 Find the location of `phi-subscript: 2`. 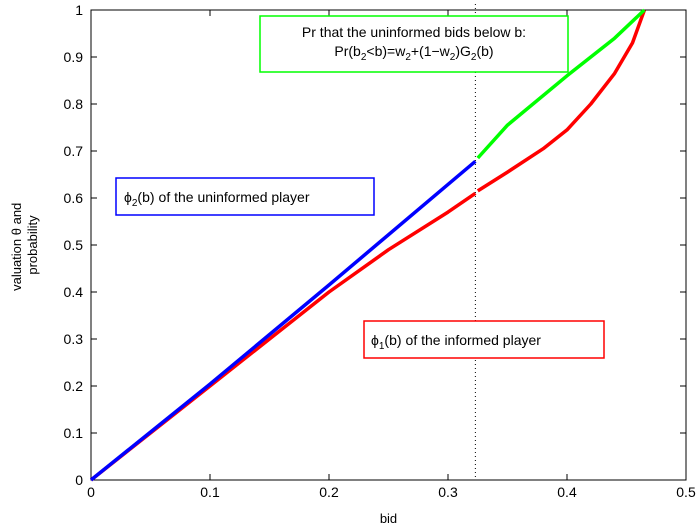

phi-subscript: 2 is located at coordinates (135, 203).